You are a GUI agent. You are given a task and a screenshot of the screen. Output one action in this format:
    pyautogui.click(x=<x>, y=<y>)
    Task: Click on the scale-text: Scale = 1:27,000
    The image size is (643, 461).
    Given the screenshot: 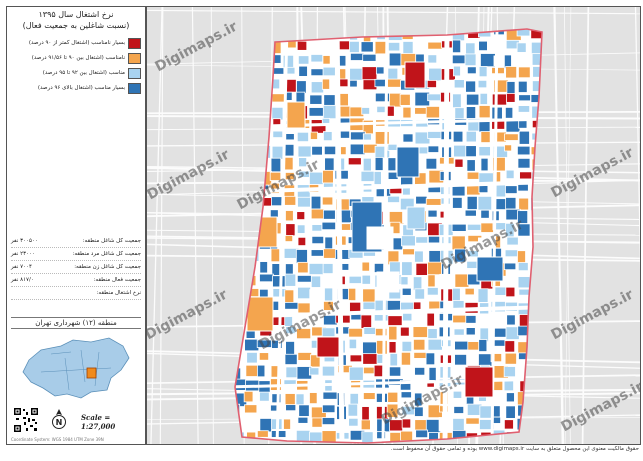 What is the action you would take?
    pyautogui.click(x=98, y=422)
    